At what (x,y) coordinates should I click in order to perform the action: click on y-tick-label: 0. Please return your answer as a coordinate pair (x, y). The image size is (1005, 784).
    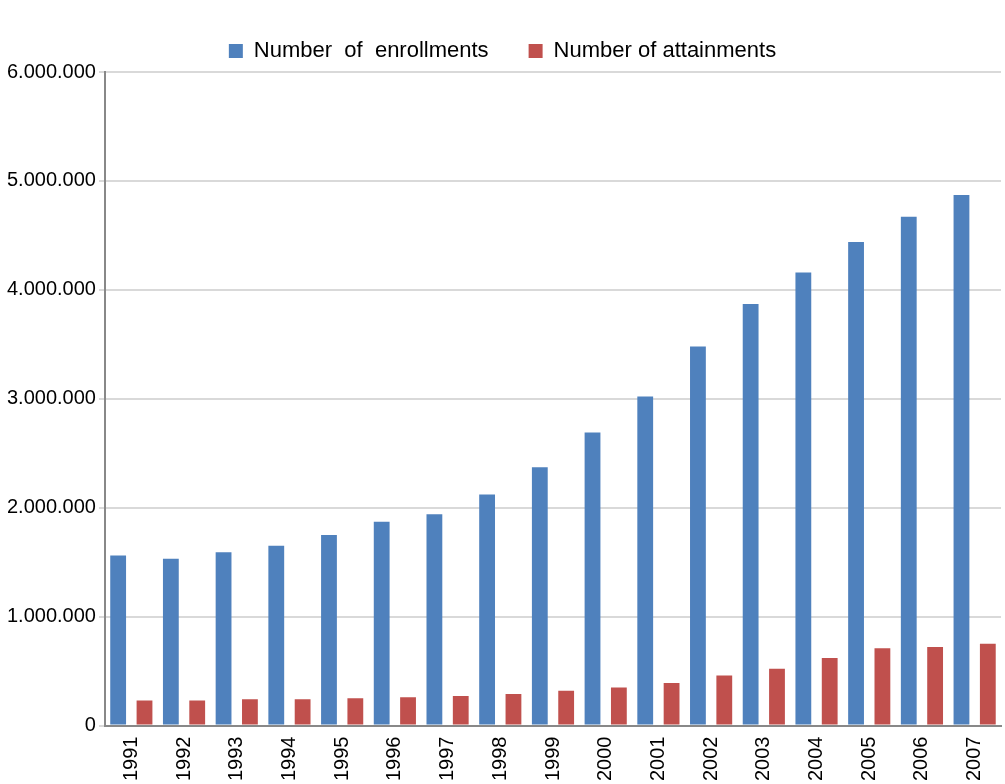
    Looking at the image, I should click on (90, 724).